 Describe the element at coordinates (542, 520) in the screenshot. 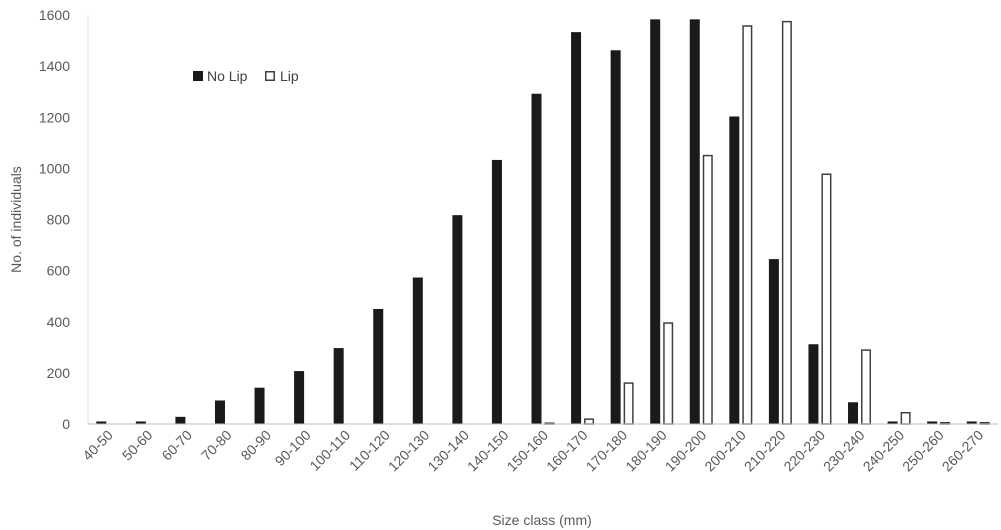

I see `x-axis-title: Size class (mm)` at that location.